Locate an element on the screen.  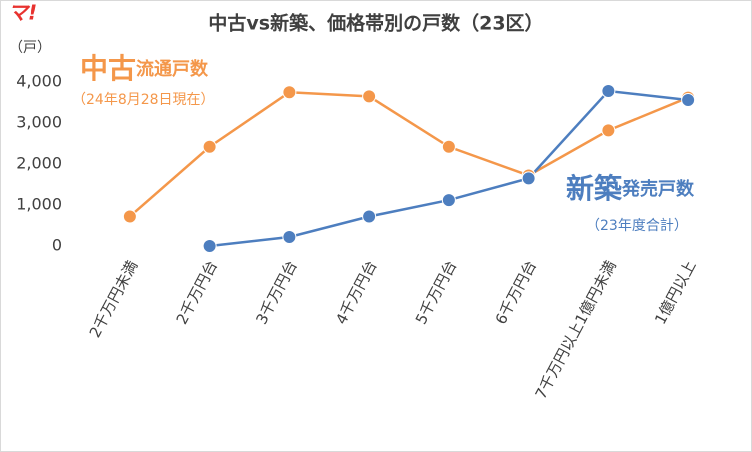
legend-label: 中古流通戸数 is located at coordinates (144, 68).